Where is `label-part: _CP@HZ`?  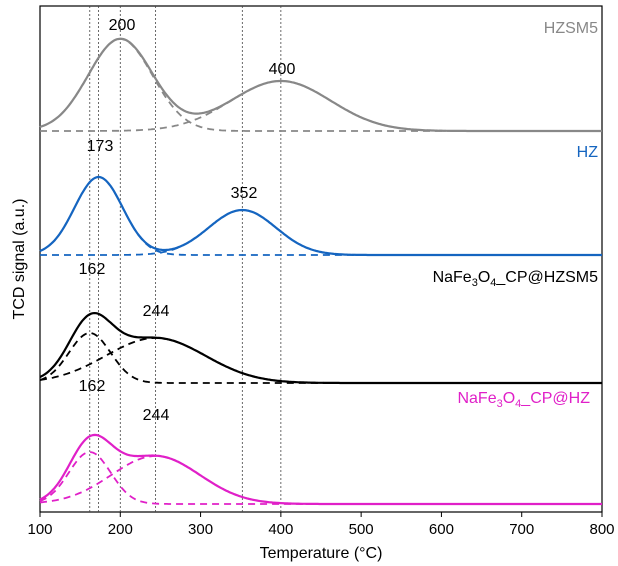 label-part: _CP@HZ is located at coordinates (555, 398).